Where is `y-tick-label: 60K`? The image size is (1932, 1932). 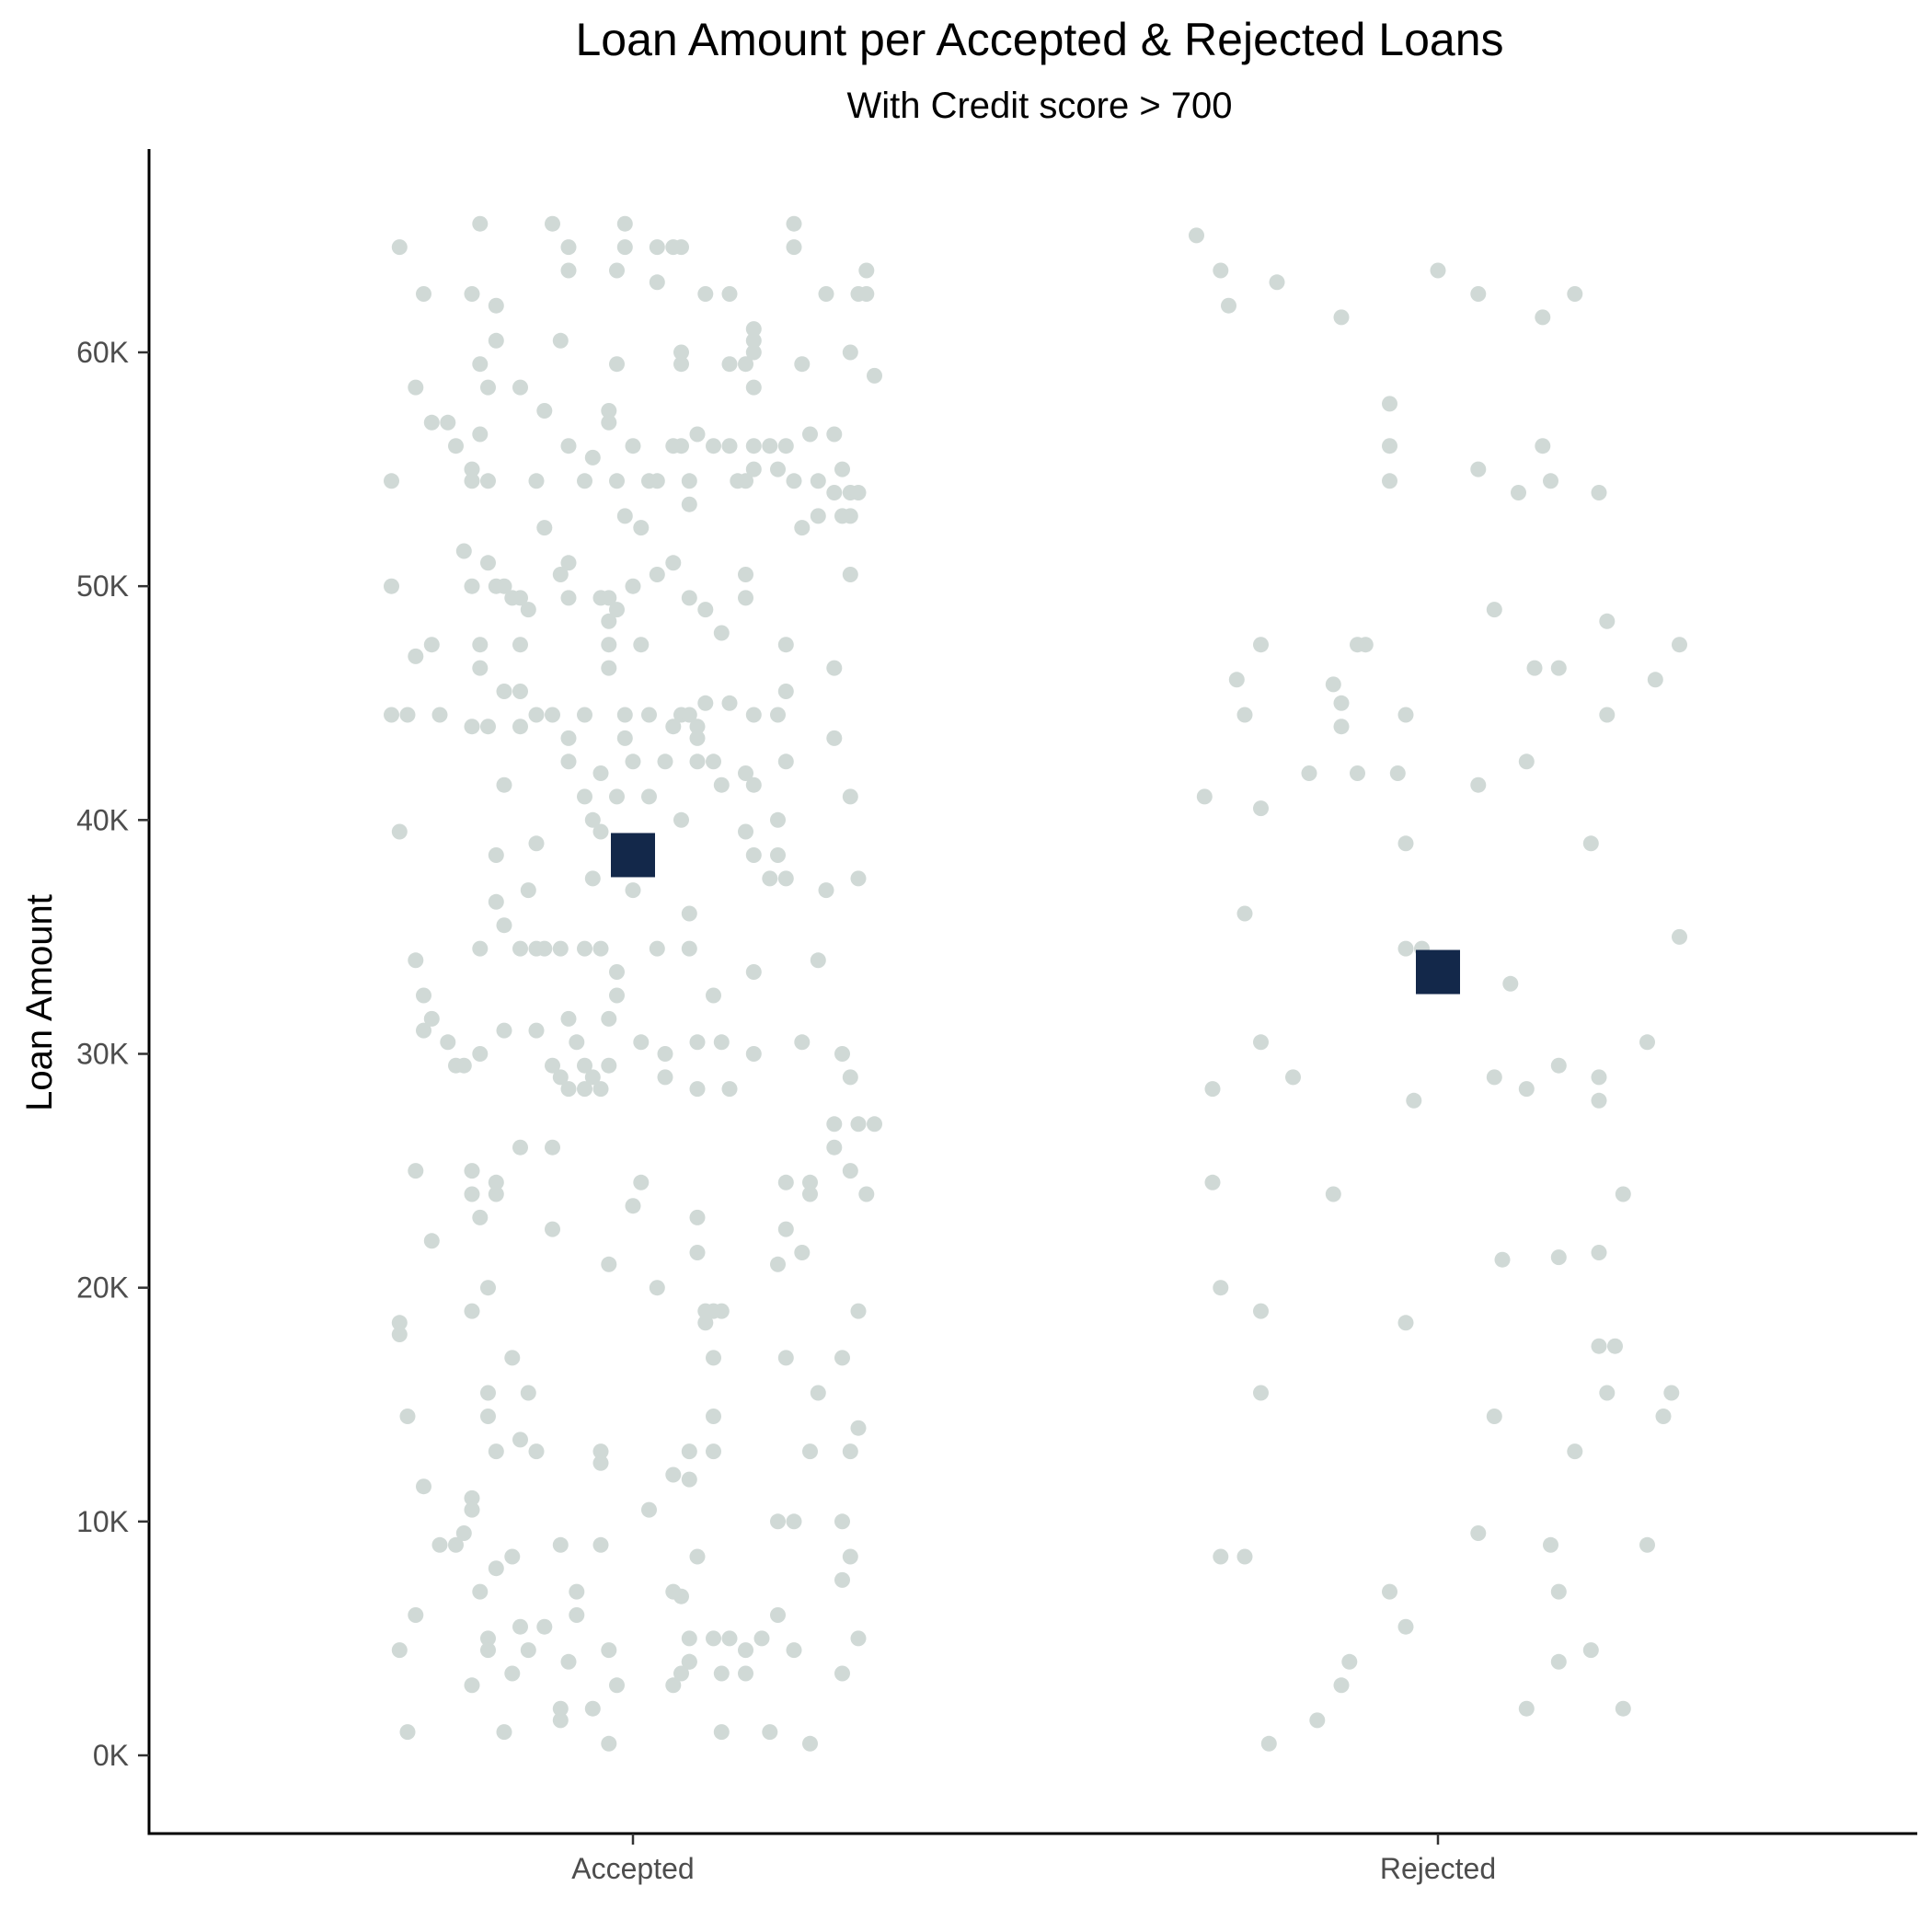 y-tick-label: 60K is located at coordinates (102, 352).